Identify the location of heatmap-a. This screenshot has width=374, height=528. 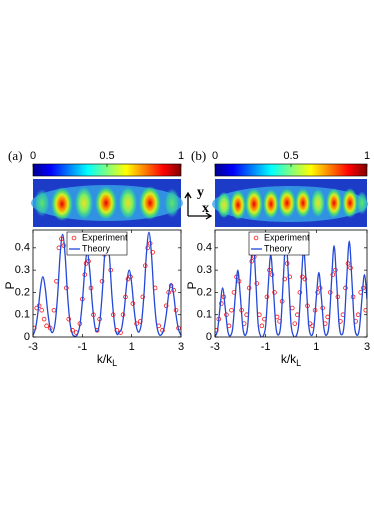
(107, 203).